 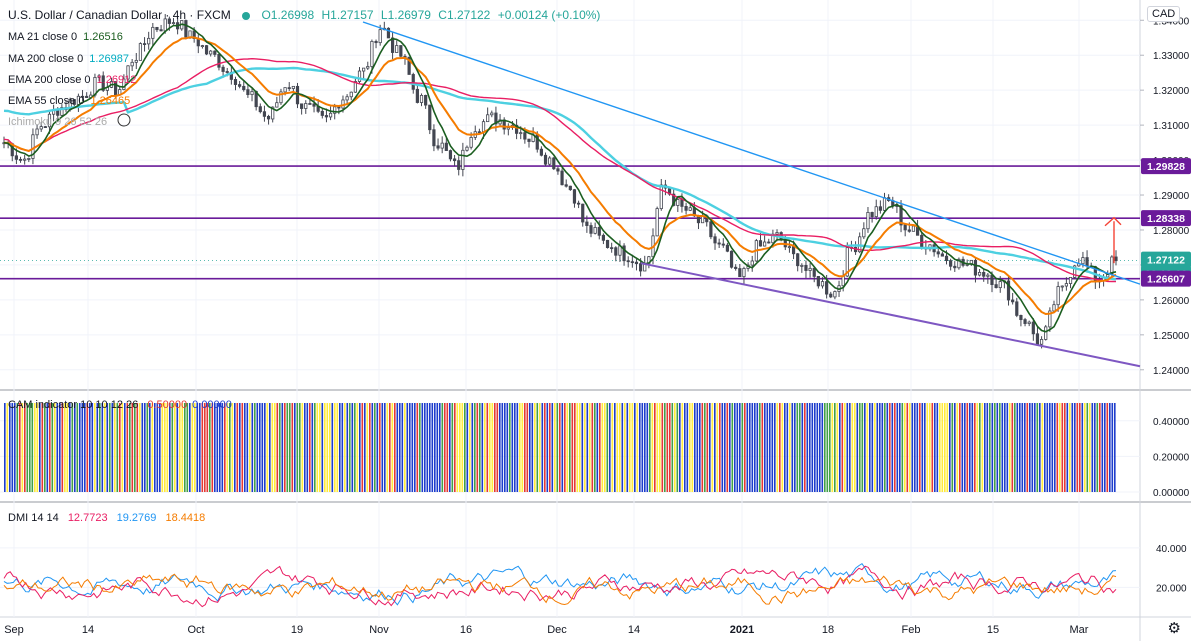 I want to click on gear-icon: ⚙, so click(x=1174, y=628).